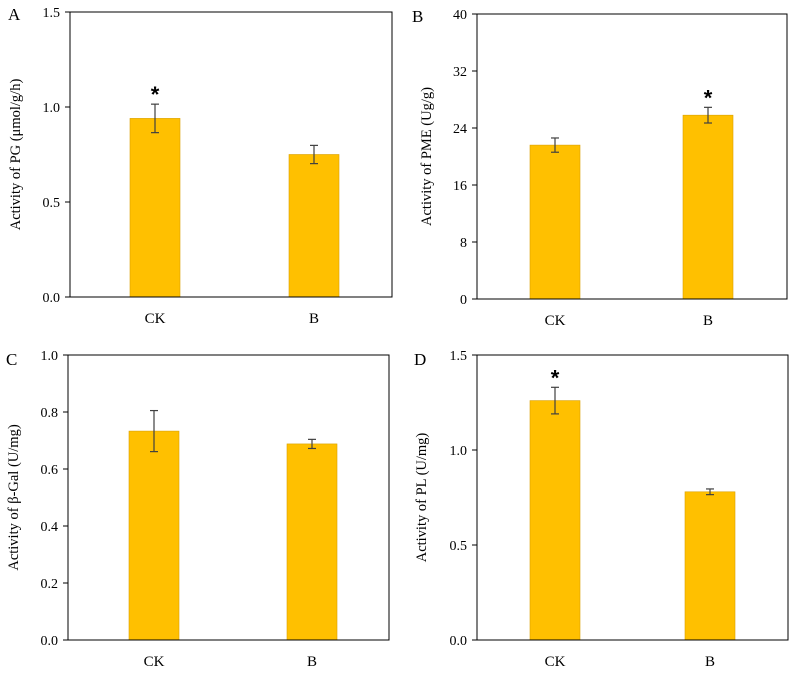  What do you see at coordinates (50, 470) in the screenshot?
I see `y-tick-label: 0.6` at bounding box center [50, 470].